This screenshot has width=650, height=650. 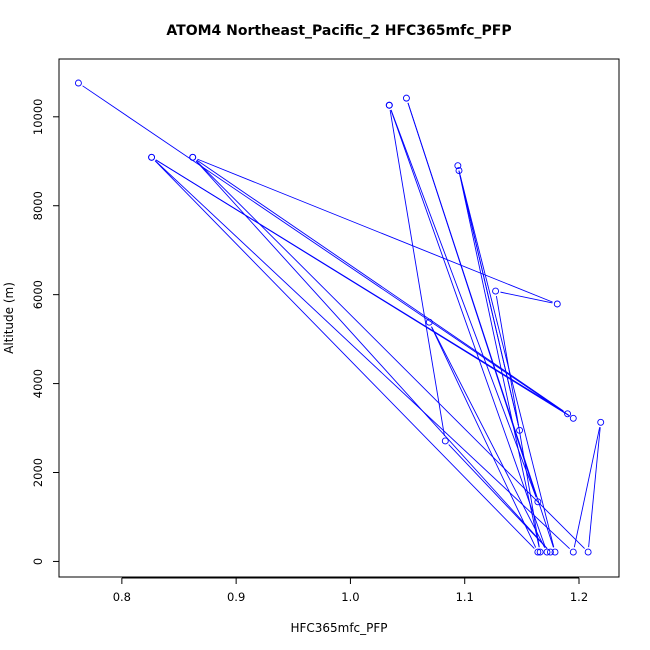 I want to click on x-tick-label: 1.1, so click(x=465, y=597).